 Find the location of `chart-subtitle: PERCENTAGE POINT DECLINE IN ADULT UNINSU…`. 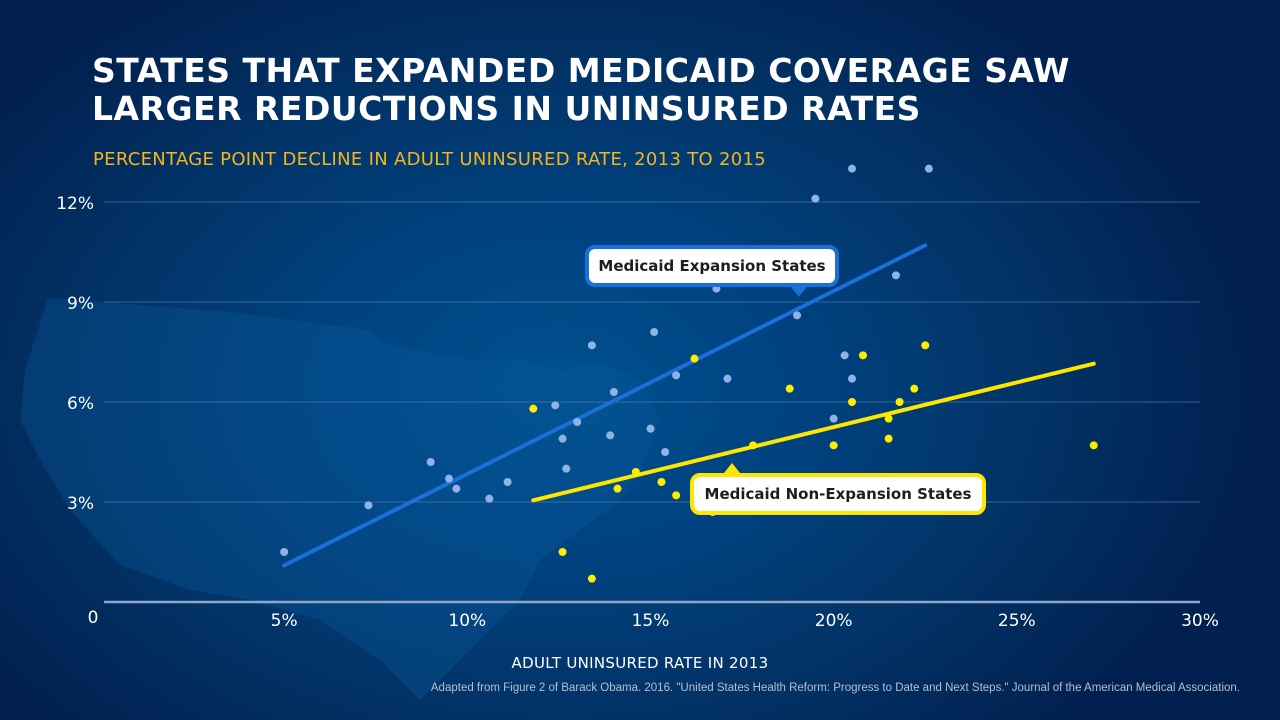

chart-subtitle: PERCENTAGE POINT DECLINE IN ADULT UNINSU… is located at coordinates (430, 159).